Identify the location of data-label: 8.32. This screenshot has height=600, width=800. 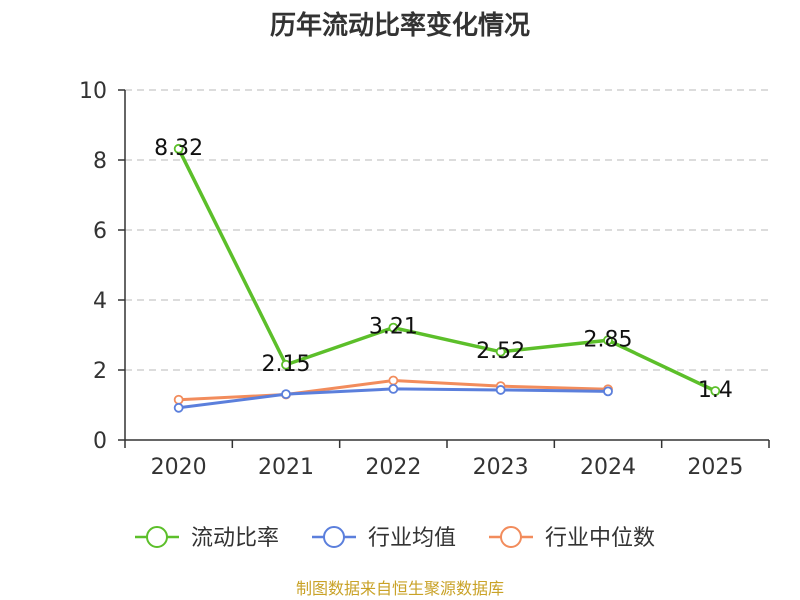
(178, 148).